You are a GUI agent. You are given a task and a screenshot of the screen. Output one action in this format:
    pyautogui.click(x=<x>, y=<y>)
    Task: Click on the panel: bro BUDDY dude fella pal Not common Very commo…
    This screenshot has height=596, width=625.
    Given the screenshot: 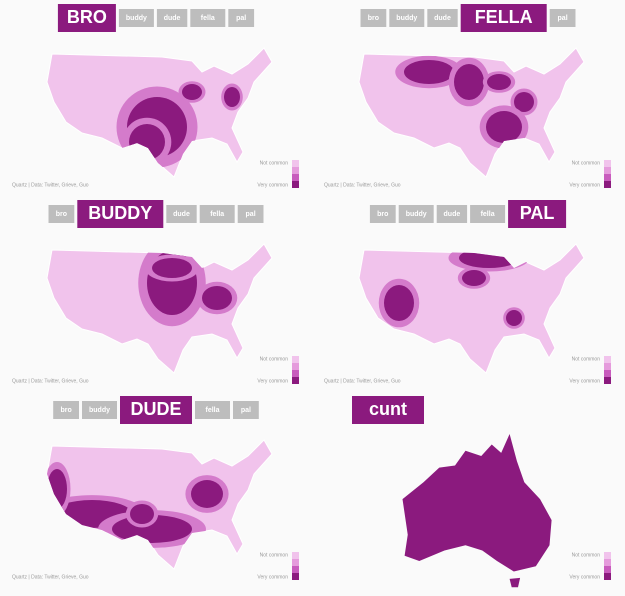 What is the action you would take?
    pyautogui.click(x=155, y=292)
    